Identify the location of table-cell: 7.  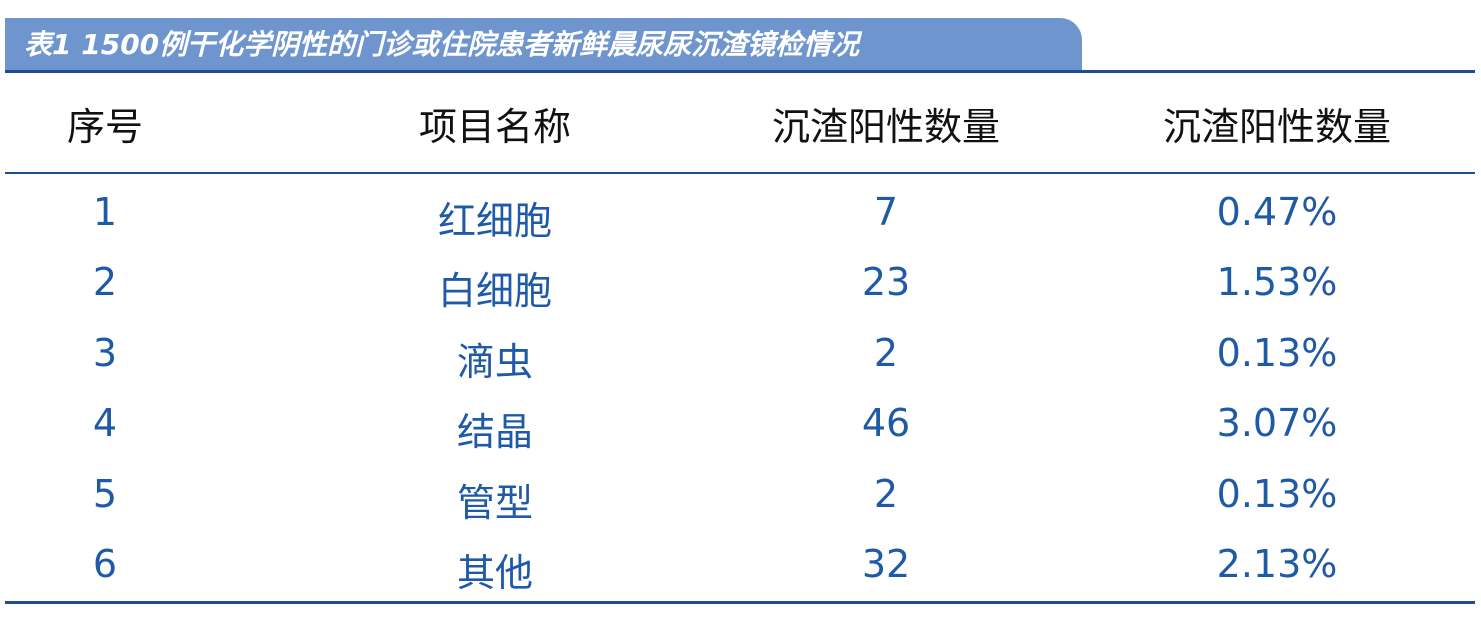
(886, 212).